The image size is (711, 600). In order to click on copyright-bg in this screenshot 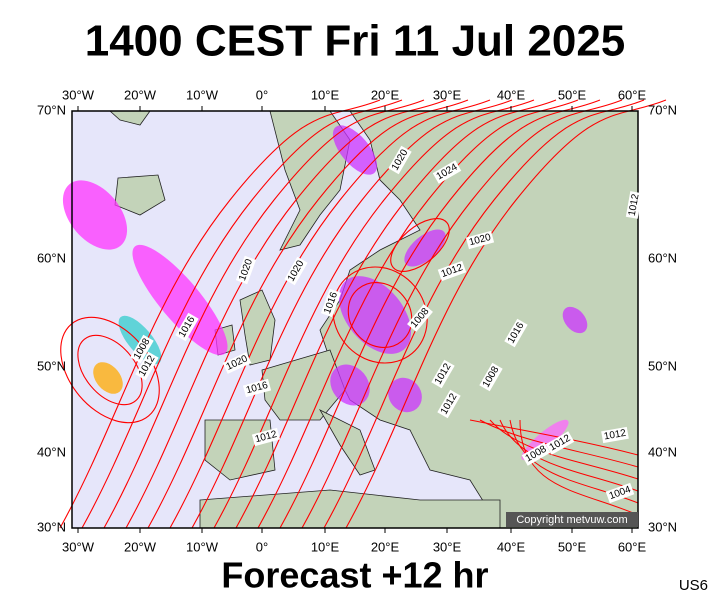, I will do `click(572, 519)`.